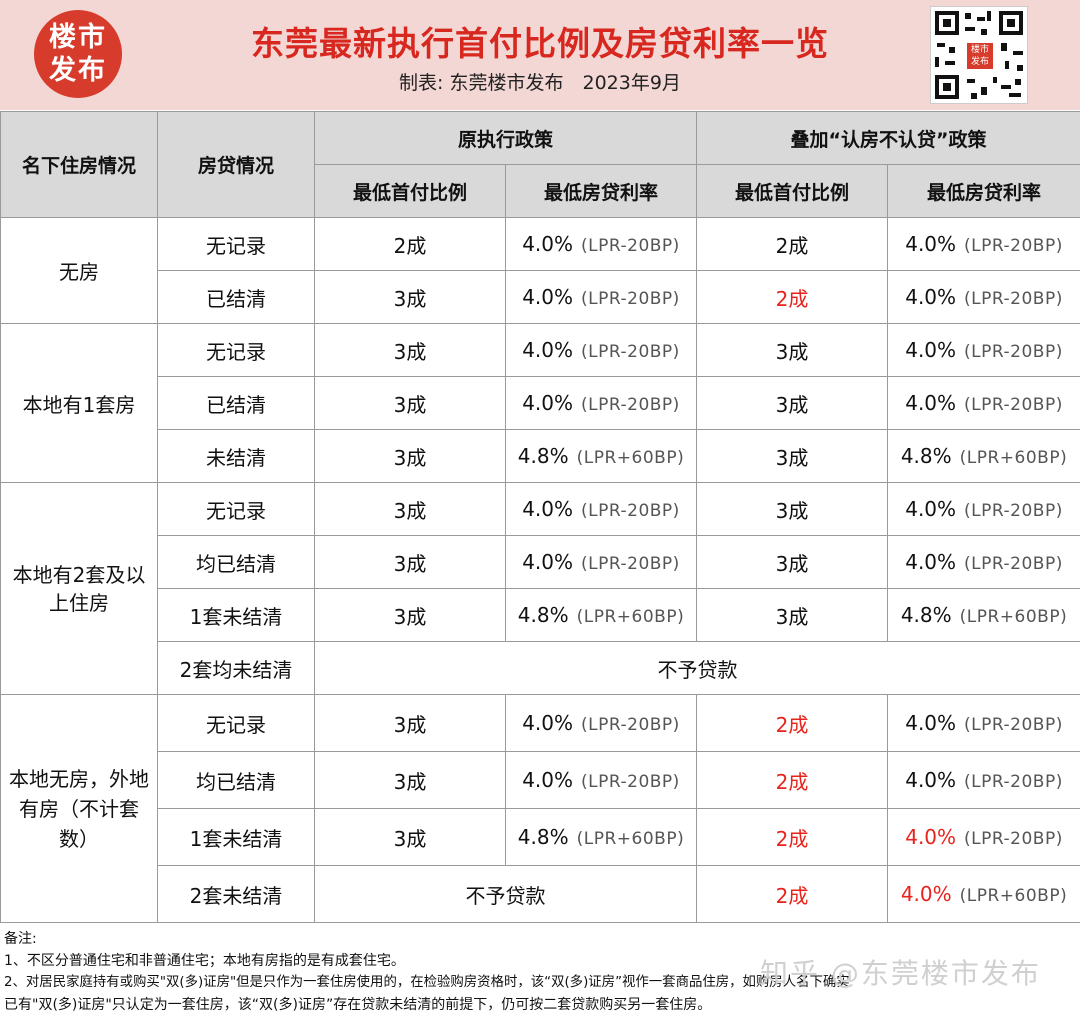 Image resolution: width=1080 pixels, height=1021 pixels. I want to click on qr-code: 楼市 发布, so click(979, 55).